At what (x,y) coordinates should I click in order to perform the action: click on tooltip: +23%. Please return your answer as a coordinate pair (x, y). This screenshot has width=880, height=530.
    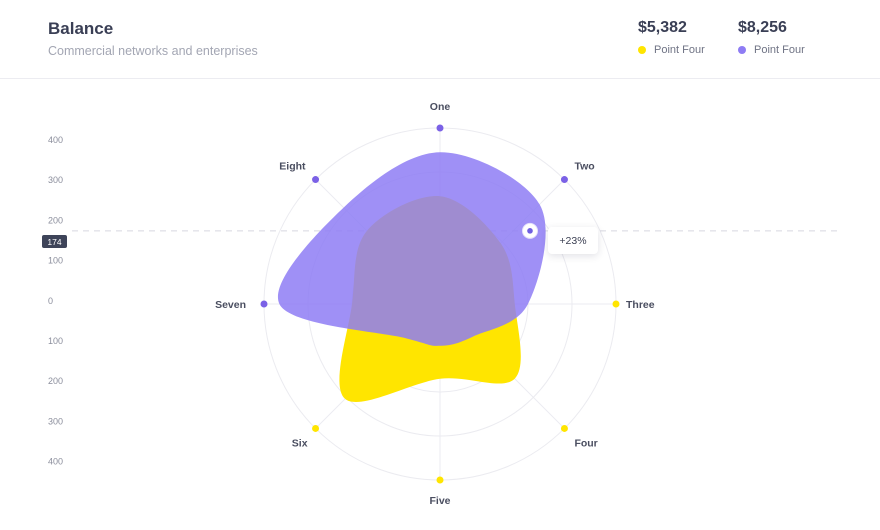
    Looking at the image, I should click on (573, 240).